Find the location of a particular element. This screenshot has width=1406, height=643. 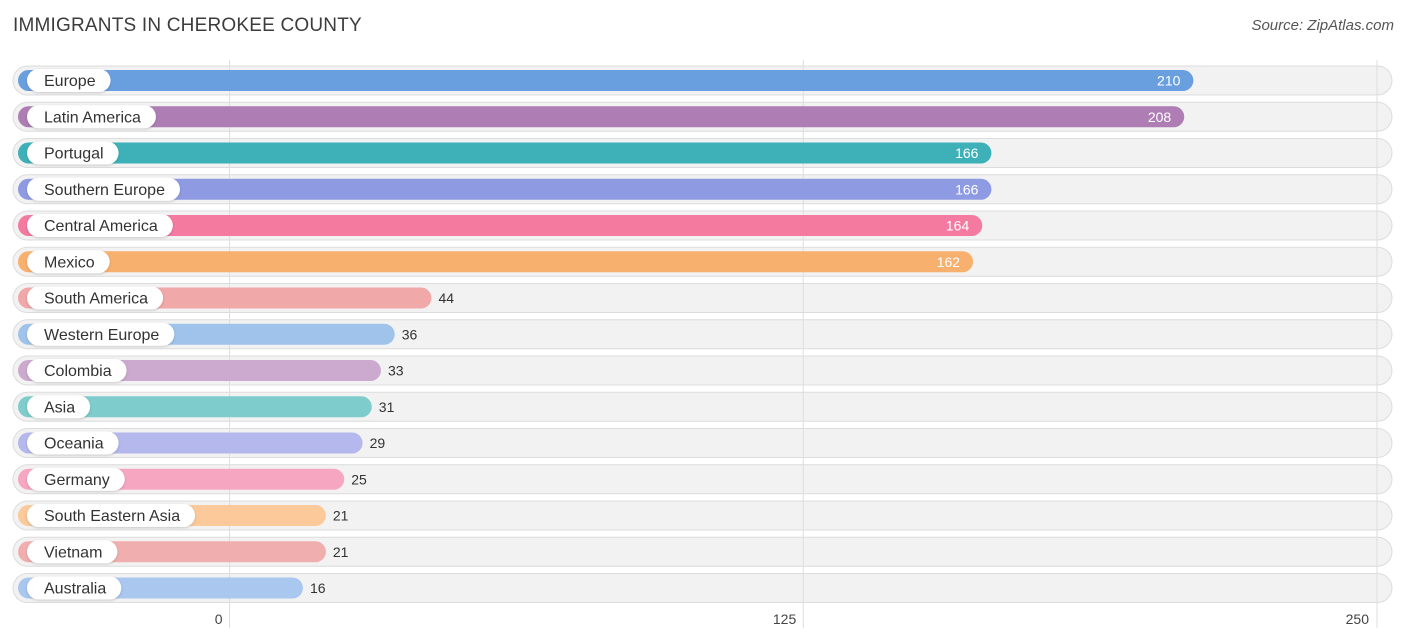

category-label: Oceania is located at coordinates (74, 444).